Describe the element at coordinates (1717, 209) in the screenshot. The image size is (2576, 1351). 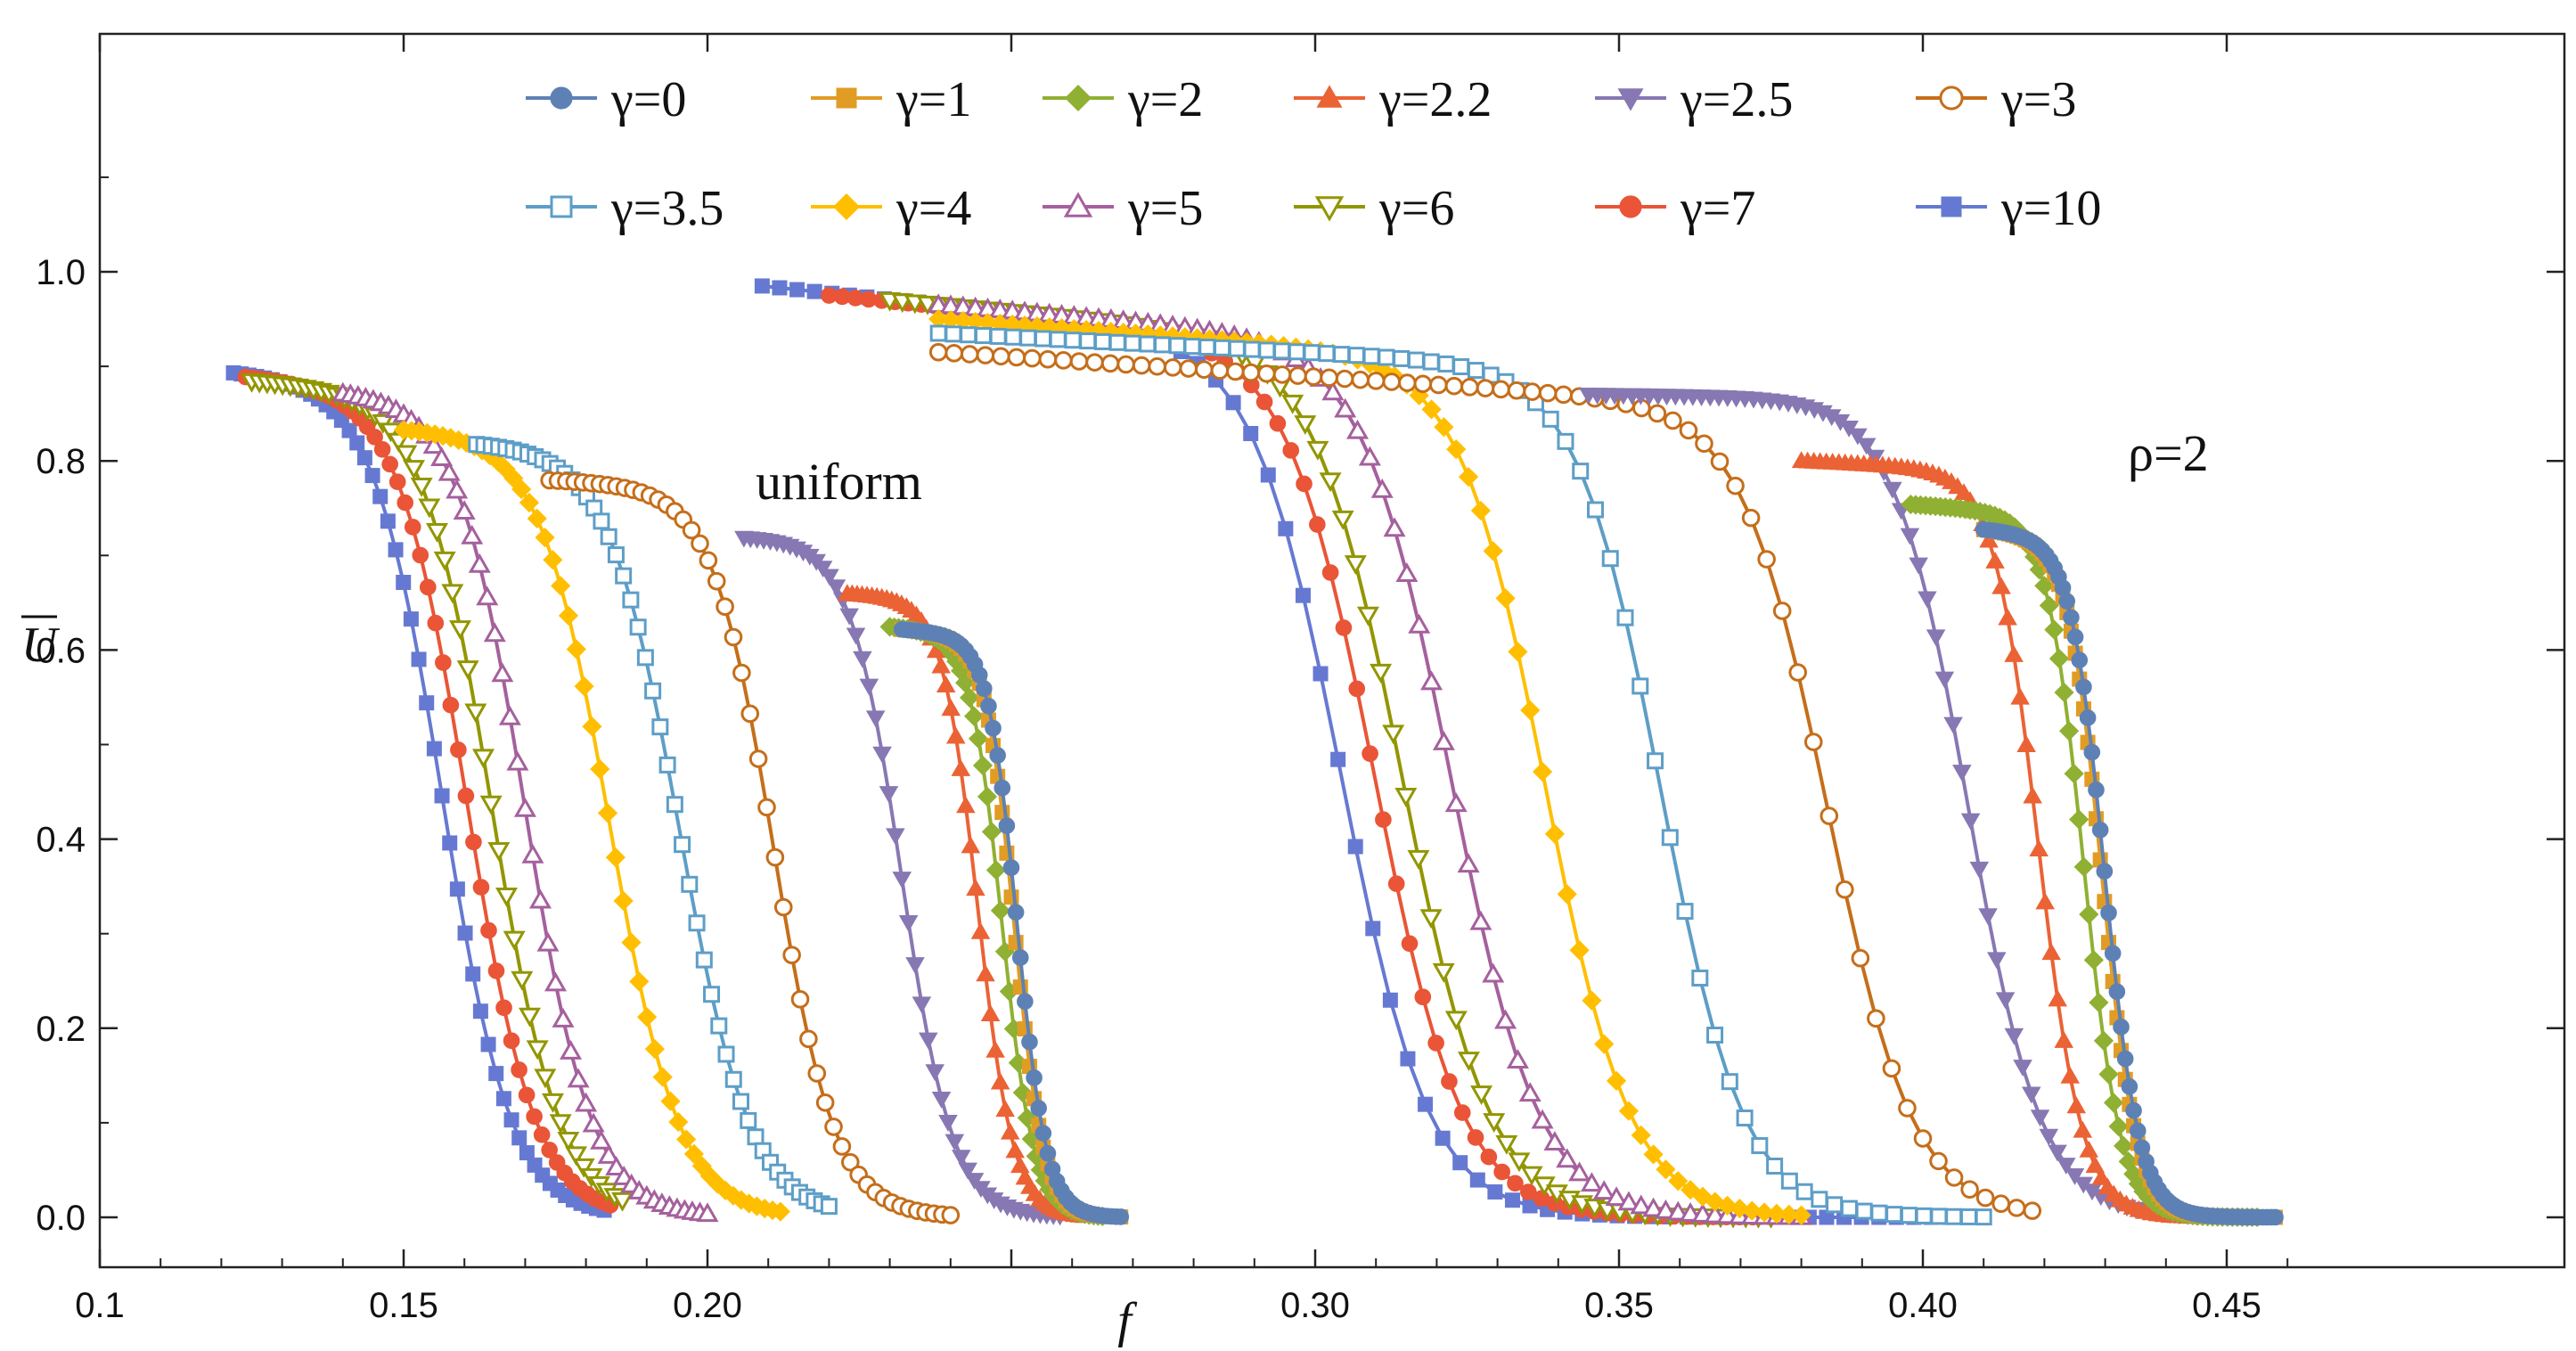
I see `legend-label: γ=7` at that location.